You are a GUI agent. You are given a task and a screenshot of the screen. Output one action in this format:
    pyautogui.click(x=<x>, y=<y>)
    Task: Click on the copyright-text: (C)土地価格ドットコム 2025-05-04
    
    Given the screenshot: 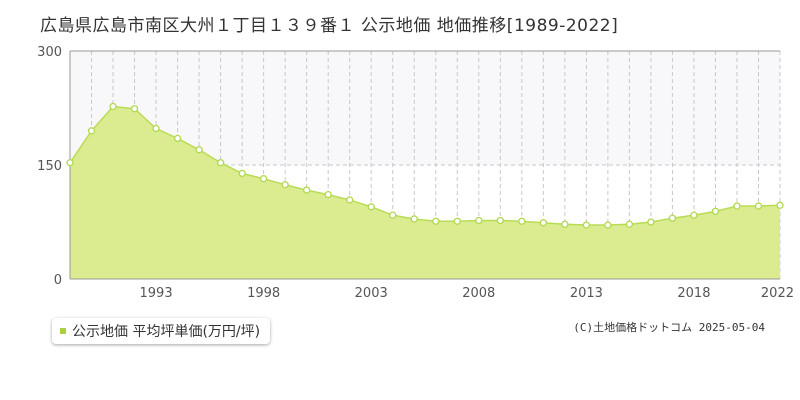 What is the action you would take?
    pyautogui.click(x=669, y=327)
    